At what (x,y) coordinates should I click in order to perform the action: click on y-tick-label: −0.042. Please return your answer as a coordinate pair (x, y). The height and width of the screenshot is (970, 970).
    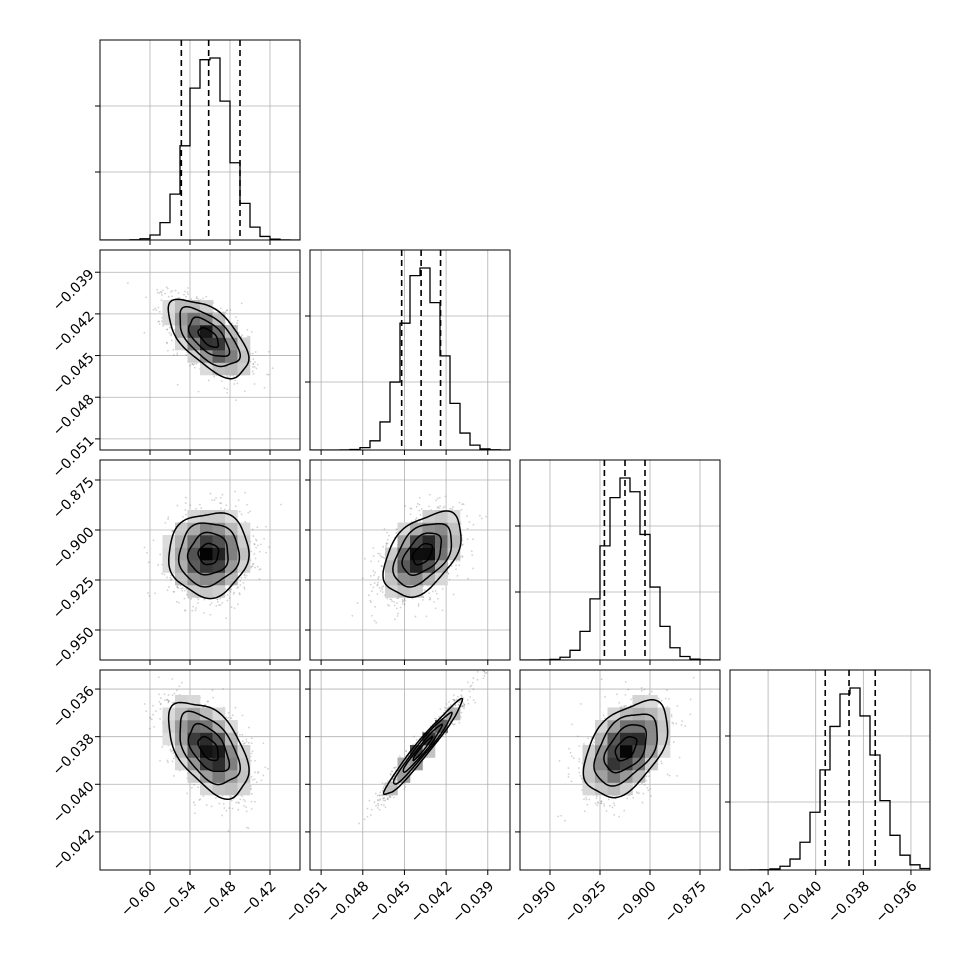
    Looking at the image, I should click on (74, 332).